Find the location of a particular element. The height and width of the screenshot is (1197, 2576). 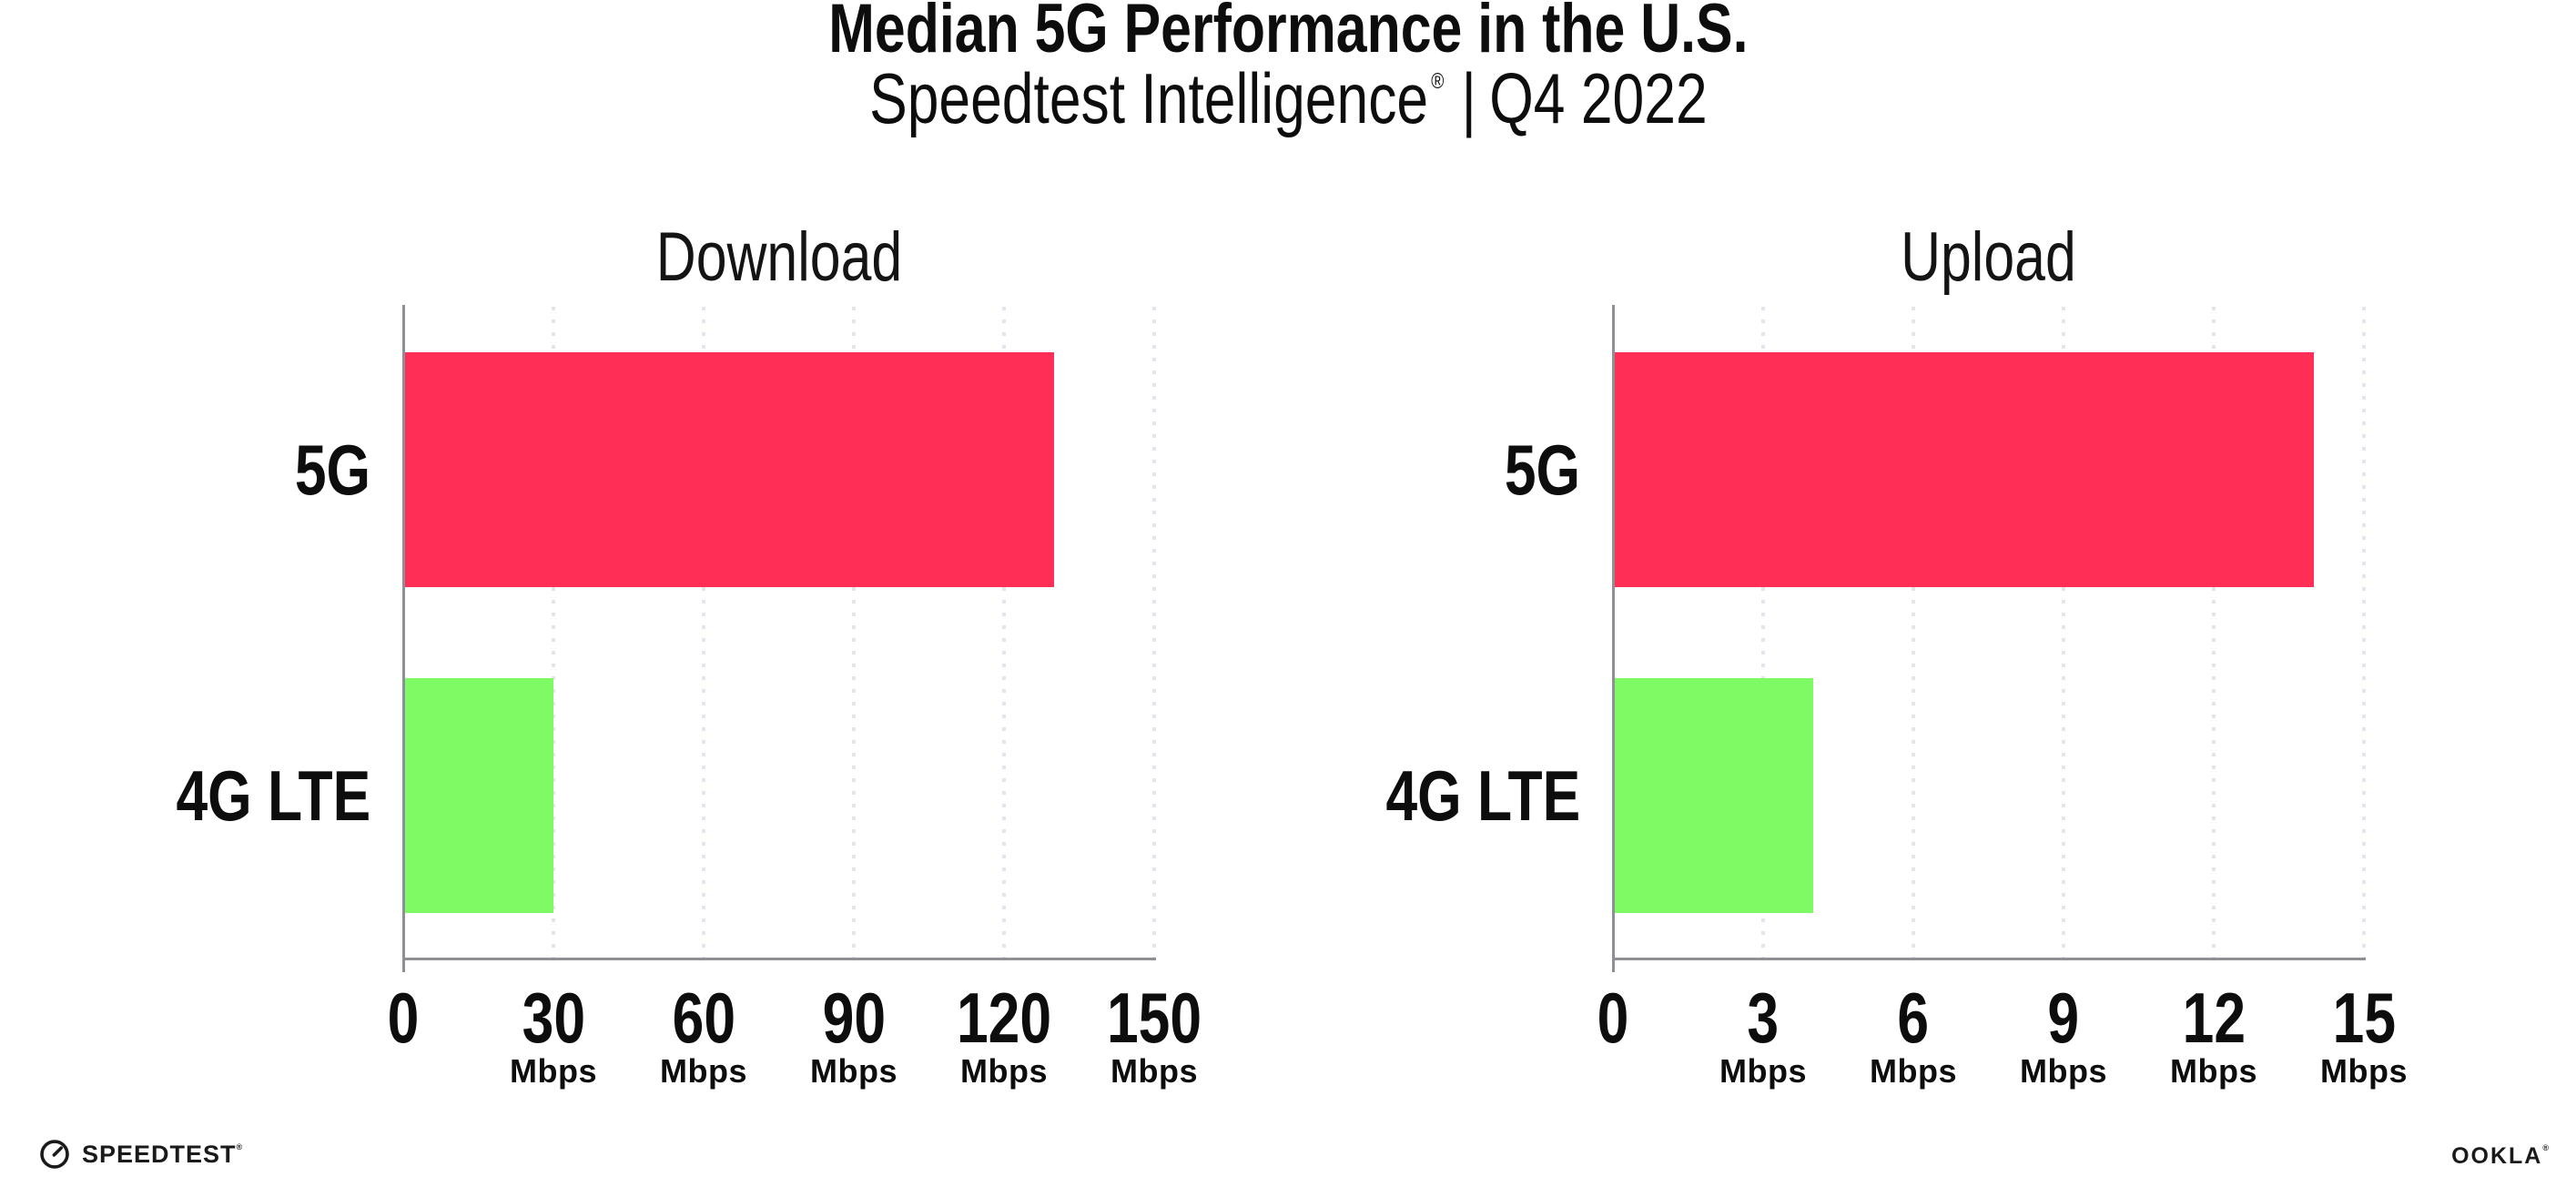

x-tick-value-text: 120 is located at coordinates (1004, 1018).